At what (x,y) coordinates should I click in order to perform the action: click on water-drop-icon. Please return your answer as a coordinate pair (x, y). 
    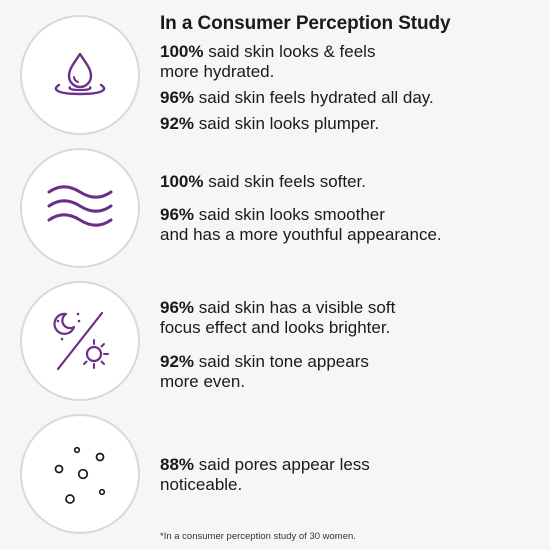
    Looking at the image, I should click on (80, 74).